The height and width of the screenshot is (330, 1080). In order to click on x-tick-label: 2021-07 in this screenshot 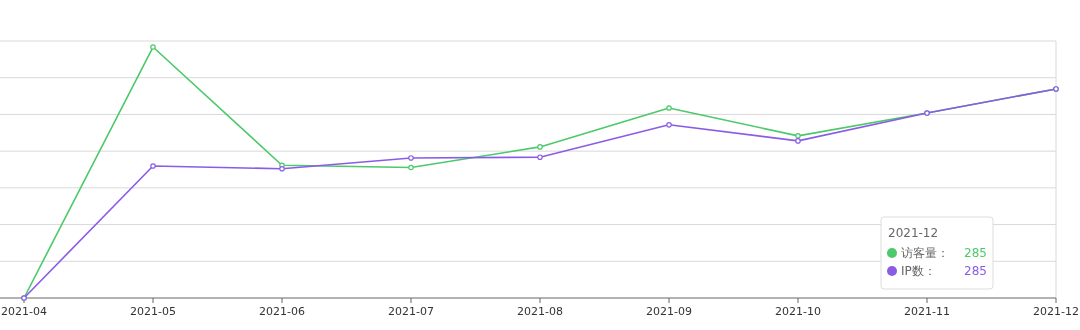, I will do `click(411, 311)`.